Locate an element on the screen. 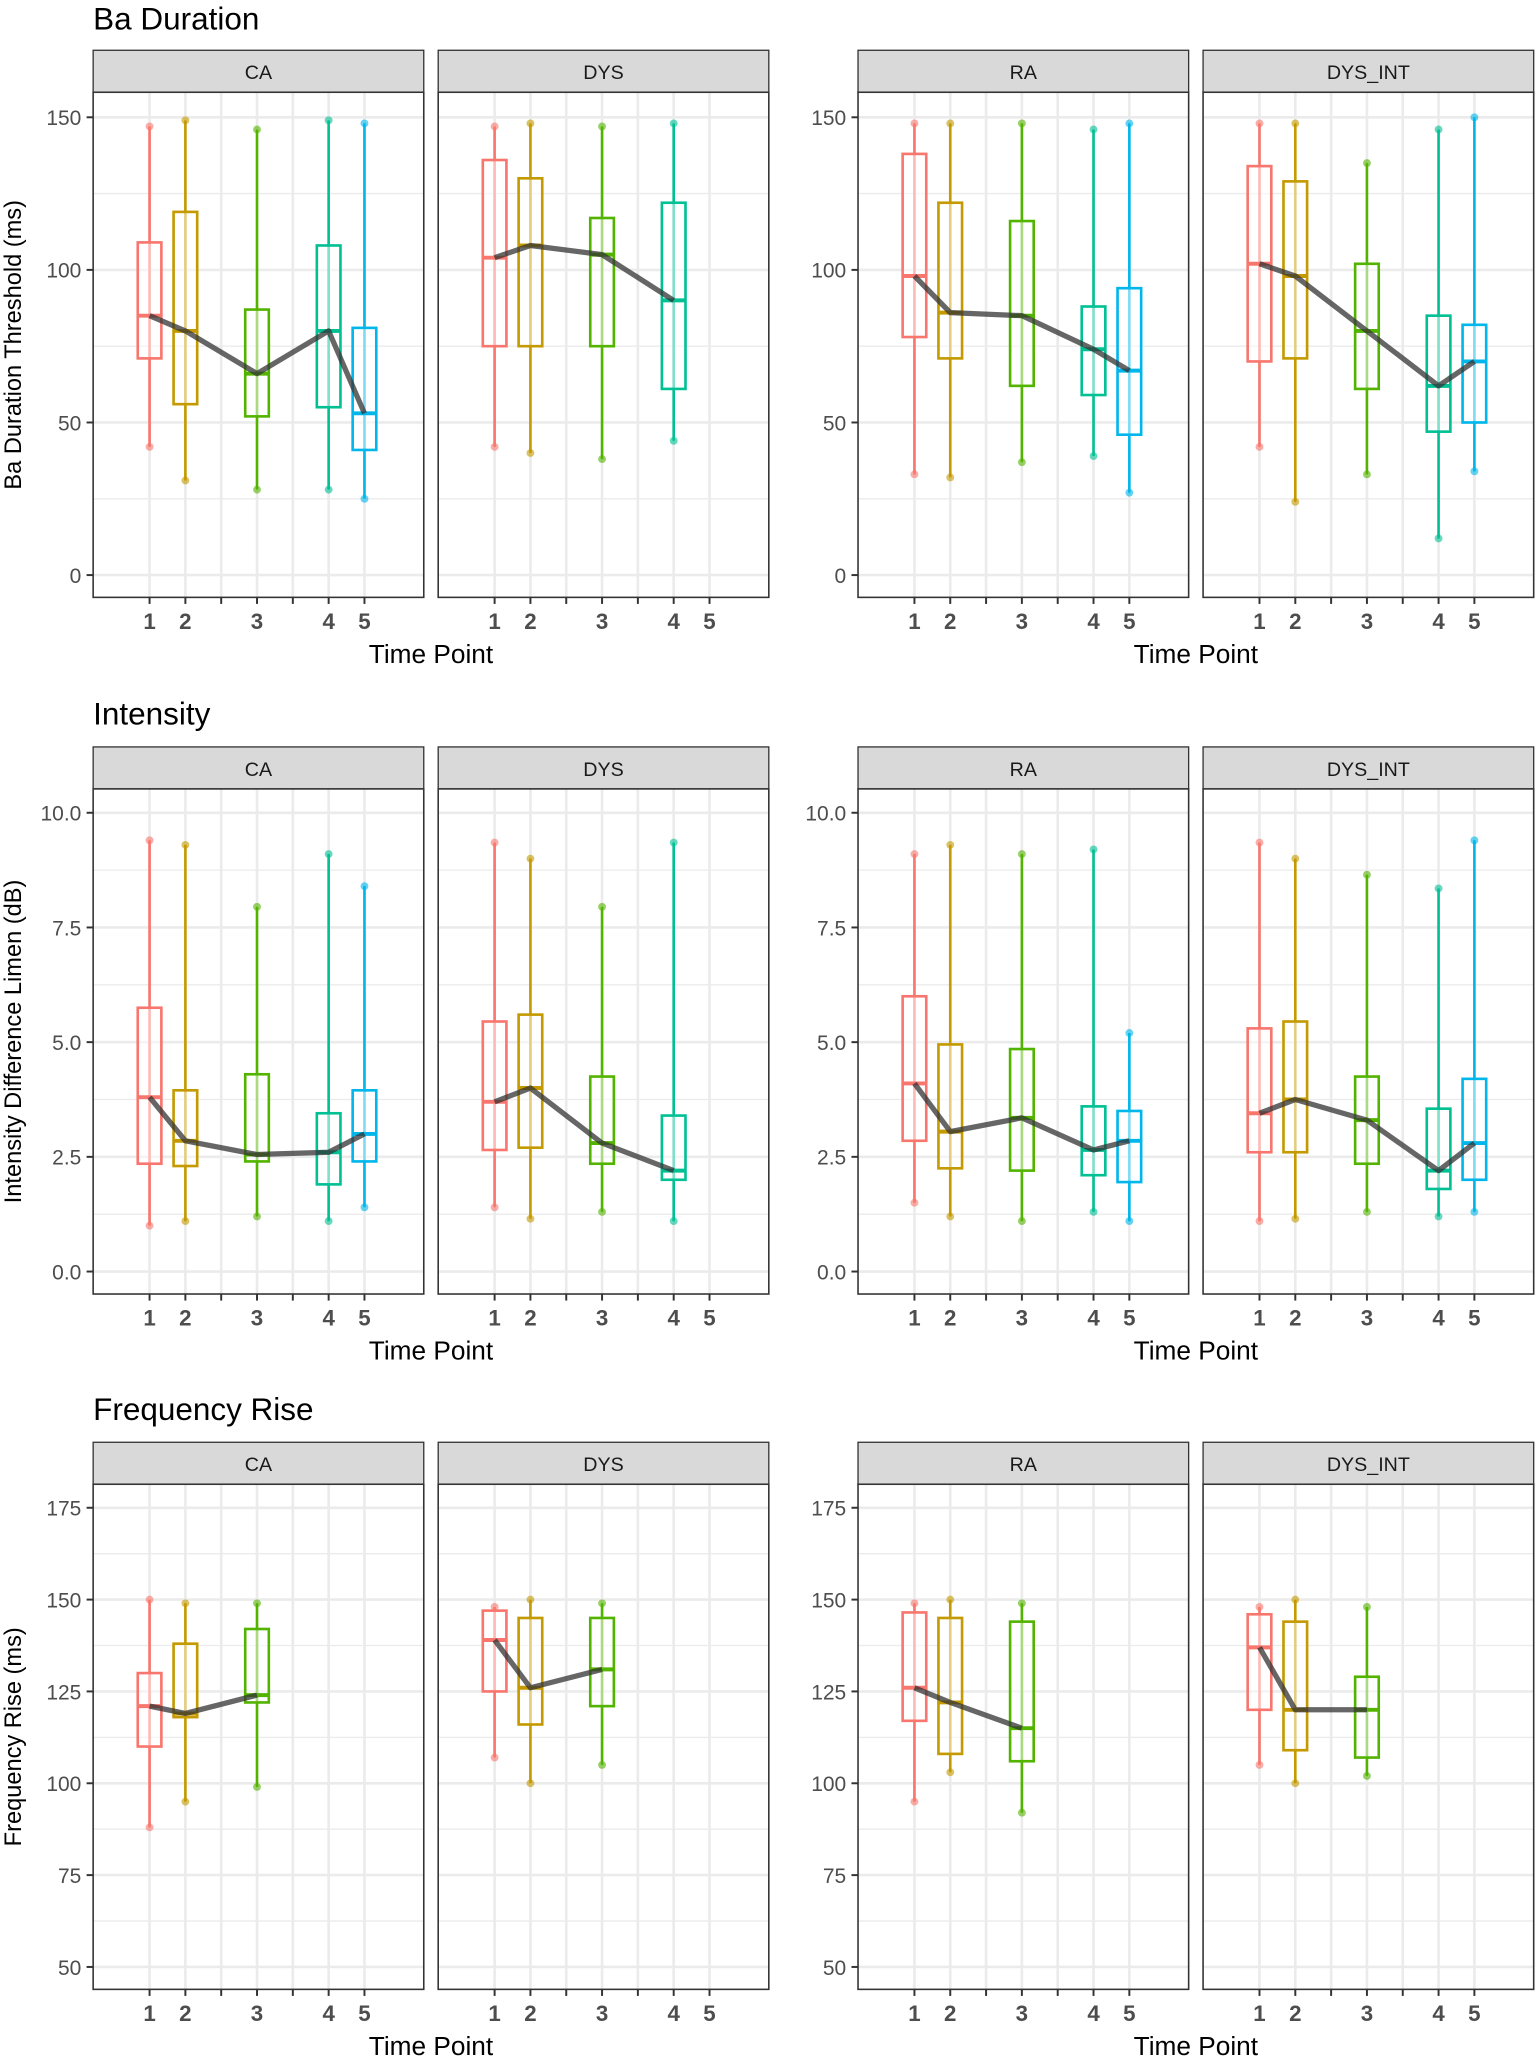 The height and width of the screenshot is (2058, 1535). facet-label: DYS_INT is located at coordinates (1368, 73).